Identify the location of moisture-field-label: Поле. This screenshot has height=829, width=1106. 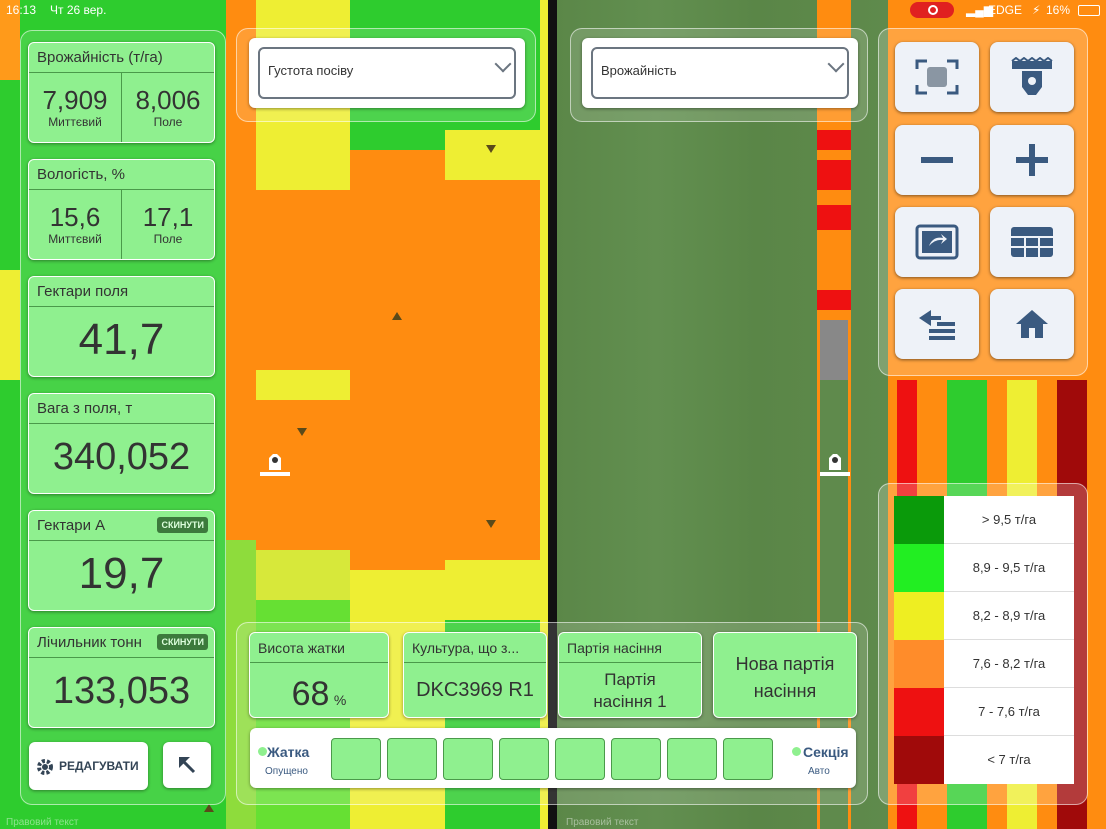
(168, 239).